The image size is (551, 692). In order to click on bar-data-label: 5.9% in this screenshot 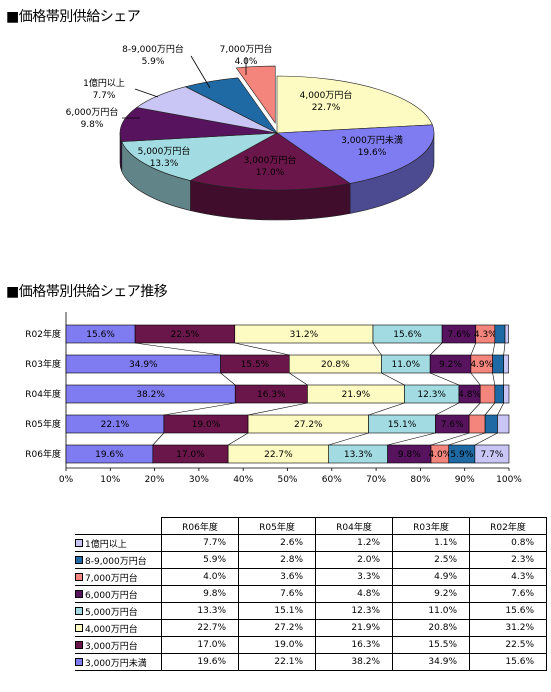, I will do `click(461, 455)`.